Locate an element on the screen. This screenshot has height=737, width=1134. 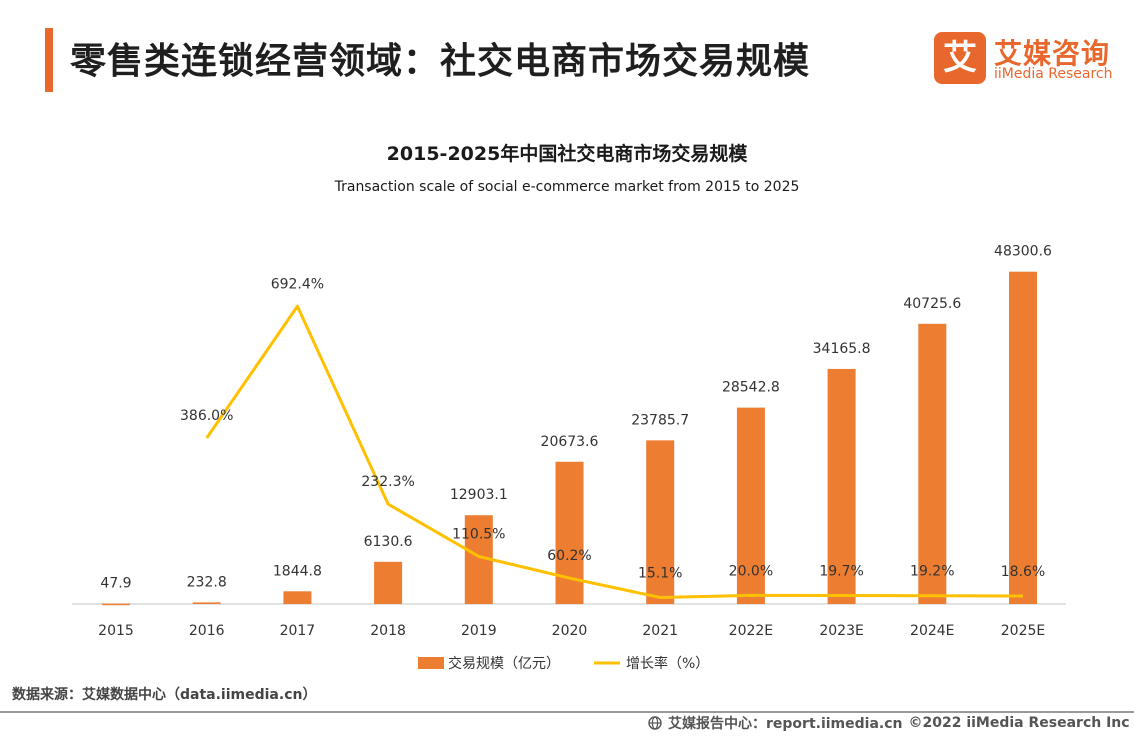
chart-title: 2015-2025年中国社交电商市场交易规模 is located at coordinates (568, 153).